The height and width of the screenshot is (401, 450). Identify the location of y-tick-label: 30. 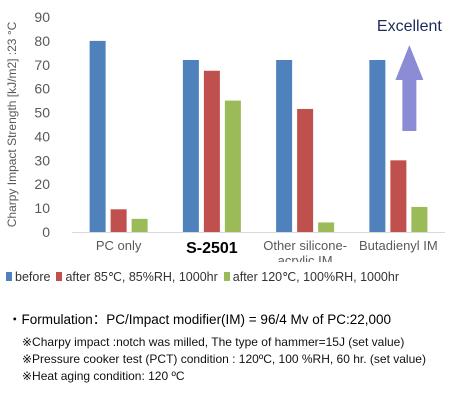
(42, 160).